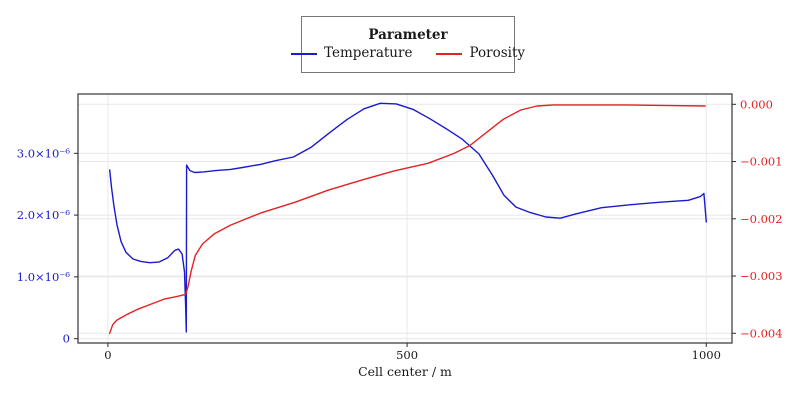 The image size is (800, 400). Describe the element at coordinates (449, 53) in the screenshot. I see `porosity-line-swatch` at that location.